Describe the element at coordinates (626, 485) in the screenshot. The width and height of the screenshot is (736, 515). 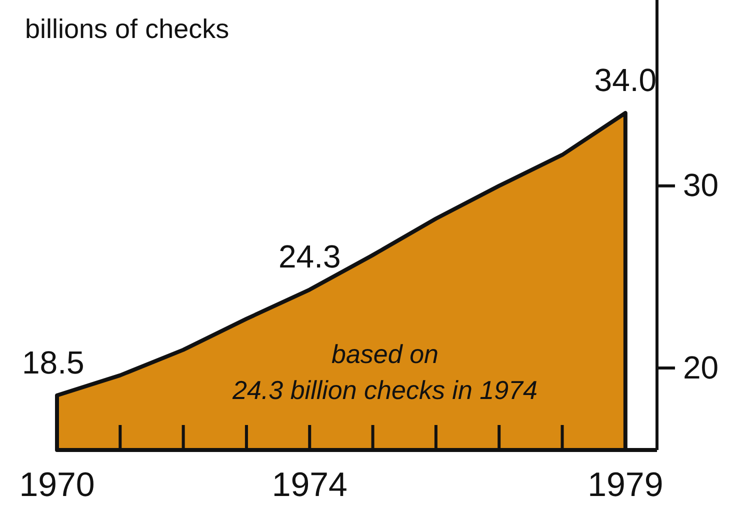
I see `x-tick-label: 1979` at that location.